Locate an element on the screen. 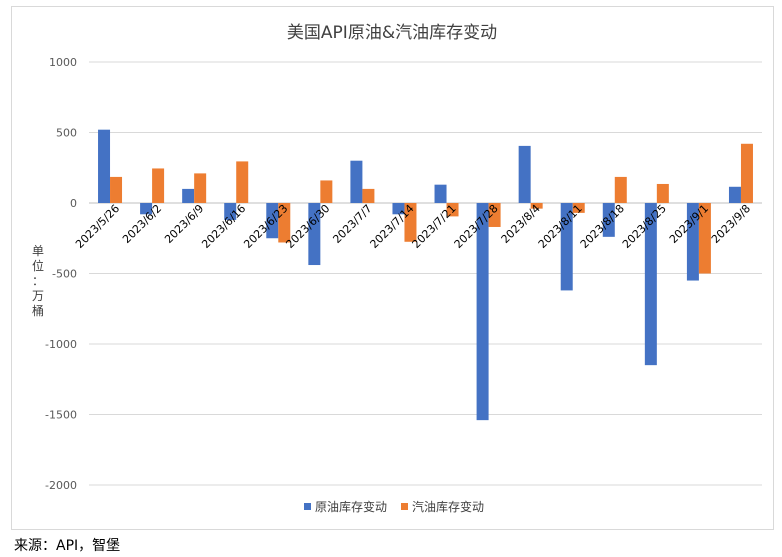 The height and width of the screenshot is (557, 782). y-axis-ticks: 1000 500 0 -500 -1000 -1500 -2000 is located at coordinates (61, 274).